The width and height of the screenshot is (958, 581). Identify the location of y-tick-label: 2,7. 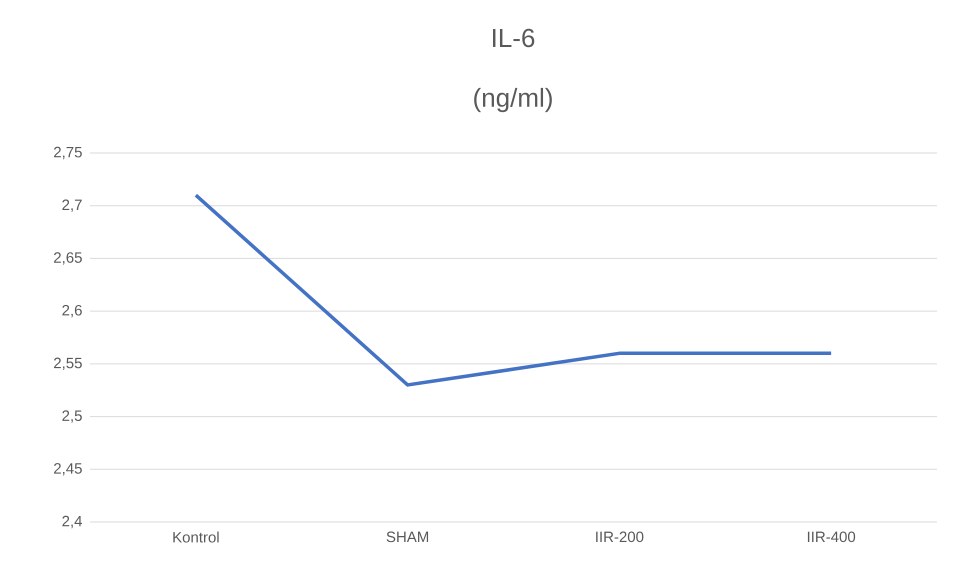
(72, 206).